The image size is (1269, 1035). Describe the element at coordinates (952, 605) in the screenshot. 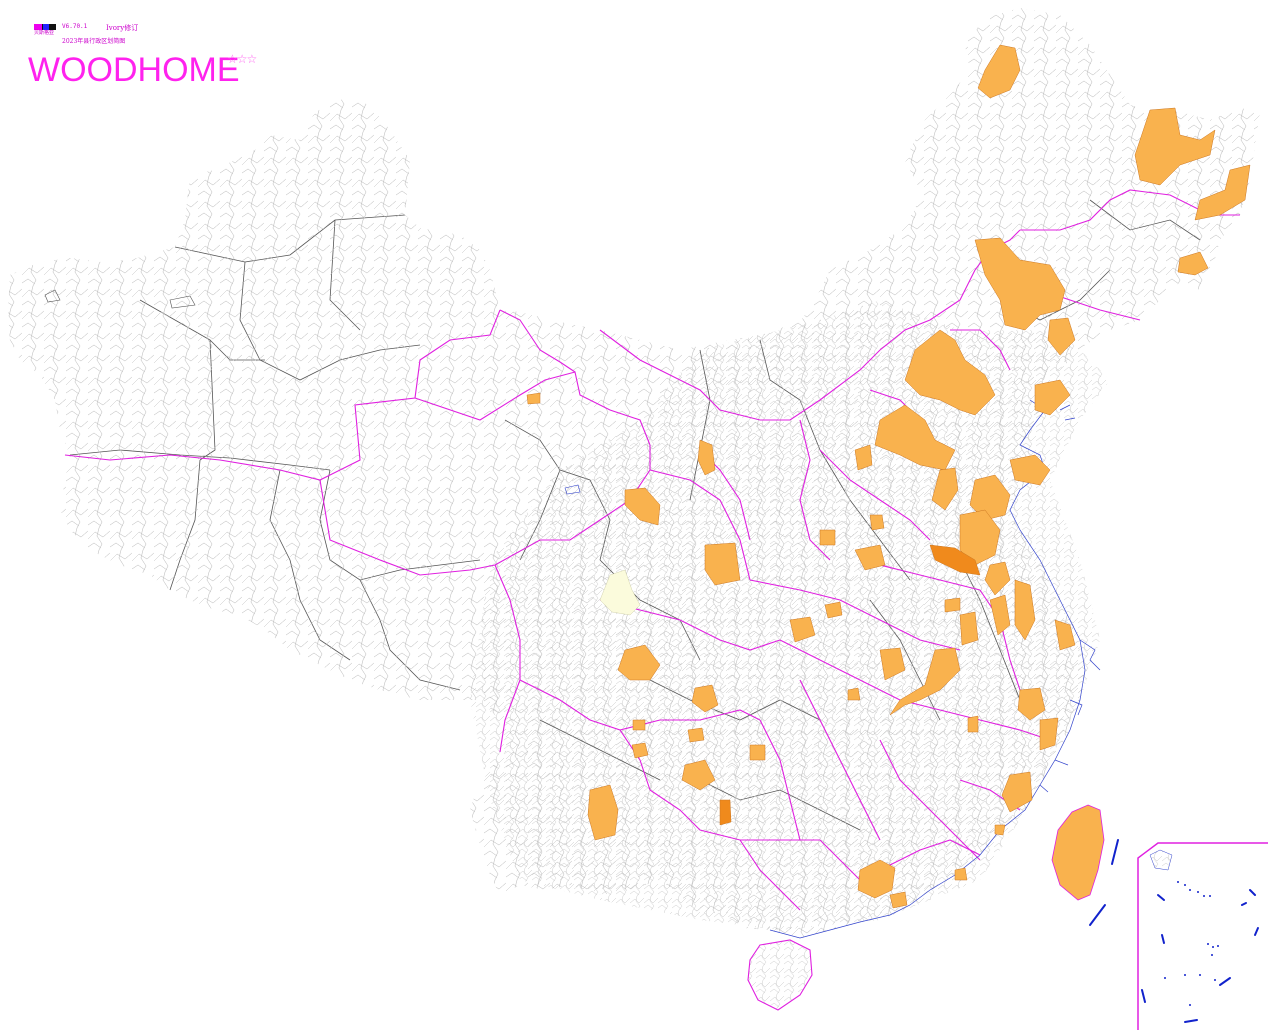

I see `region-handan` at that location.